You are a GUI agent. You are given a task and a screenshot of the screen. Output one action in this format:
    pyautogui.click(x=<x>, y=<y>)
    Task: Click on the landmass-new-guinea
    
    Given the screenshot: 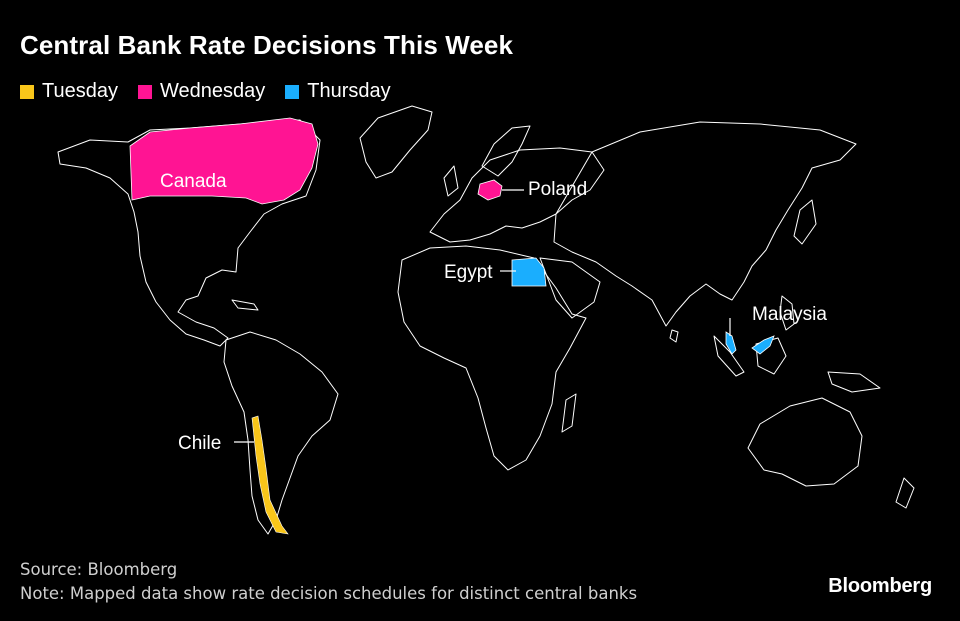 What is the action you would take?
    pyautogui.click(x=854, y=382)
    